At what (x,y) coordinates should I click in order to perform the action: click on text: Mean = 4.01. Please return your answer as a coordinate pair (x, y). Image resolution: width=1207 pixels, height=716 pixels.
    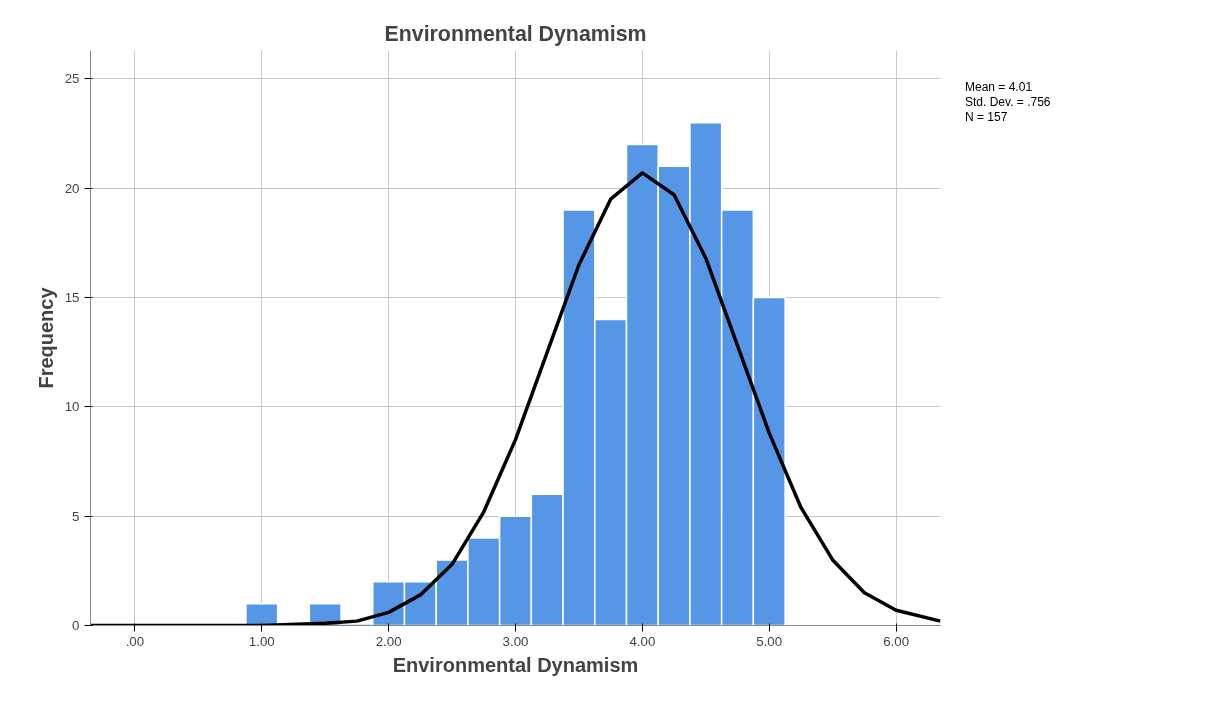
    Looking at the image, I should click on (999, 87).